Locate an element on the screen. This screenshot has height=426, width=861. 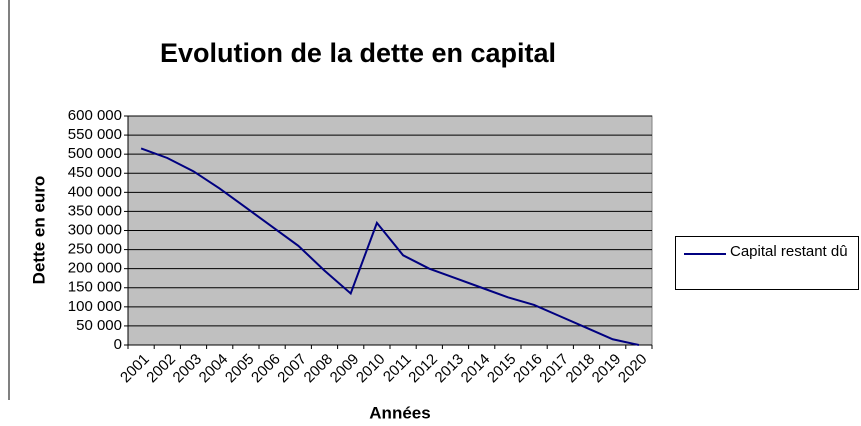
x-tick-label: 2001 is located at coordinates (135, 369).